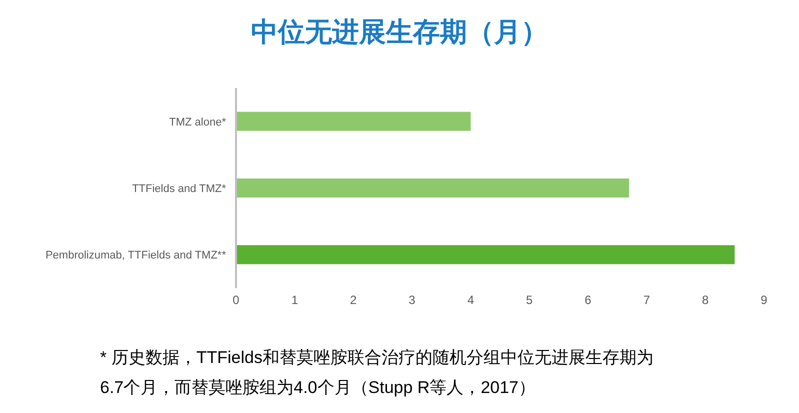 This screenshot has height=413, width=799. Describe the element at coordinates (764, 300) in the screenshot. I see `x-tick-label: 9` at that location.